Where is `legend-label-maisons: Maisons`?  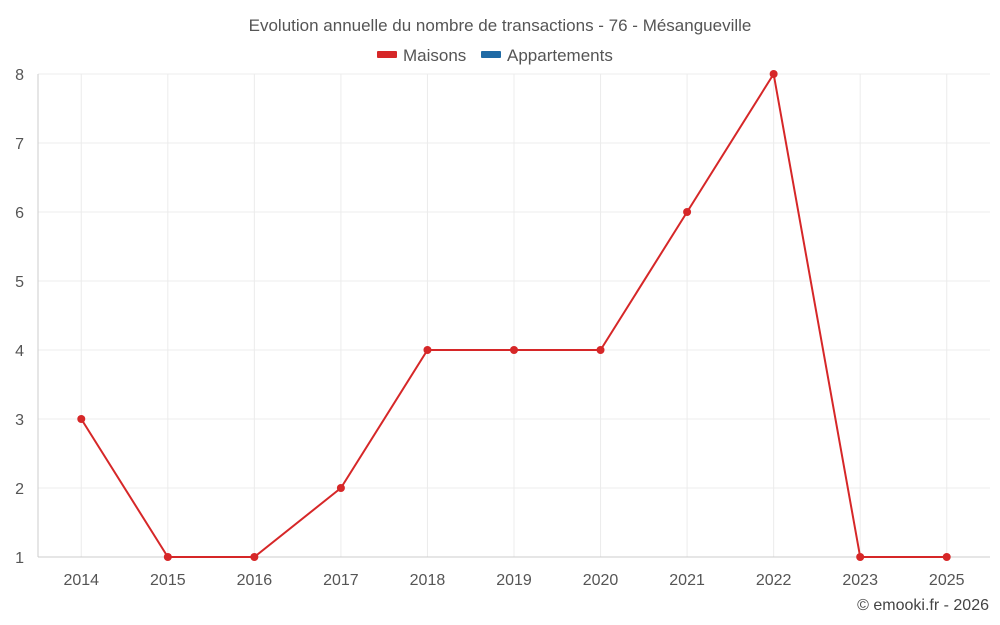
legend-label-maisons: Maisons is located at coordinates (434, 55).